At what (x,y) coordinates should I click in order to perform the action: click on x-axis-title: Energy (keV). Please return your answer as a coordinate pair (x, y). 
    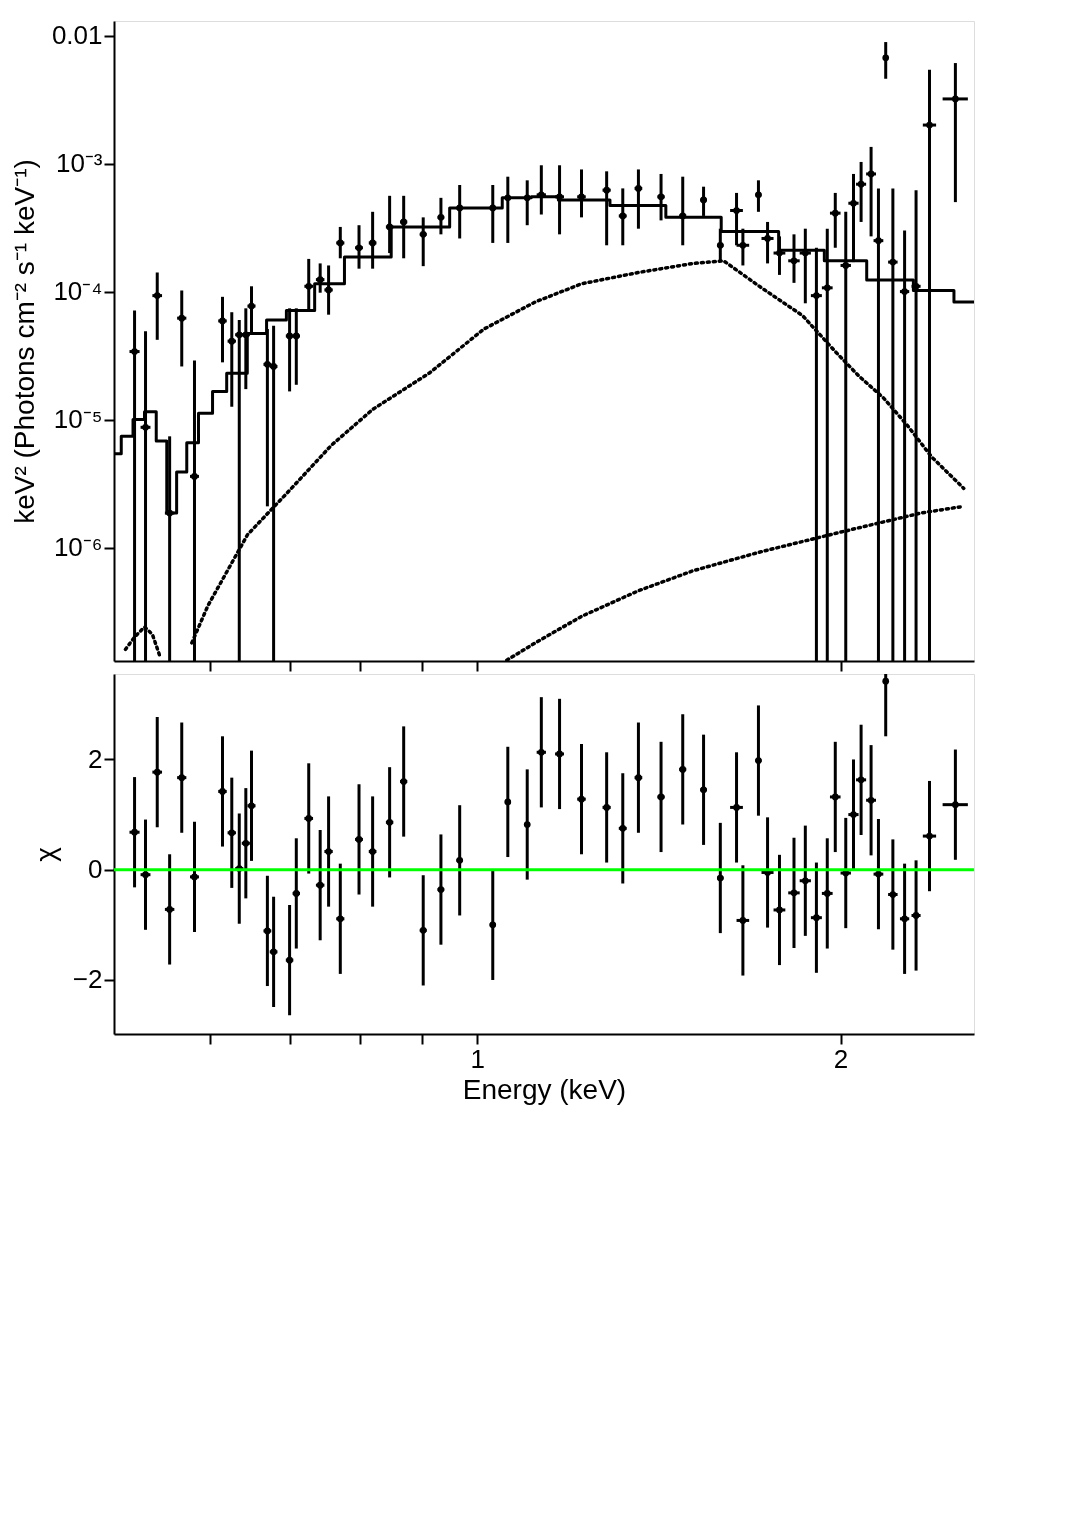
    Looking at the image, I should click on (544, 1089).